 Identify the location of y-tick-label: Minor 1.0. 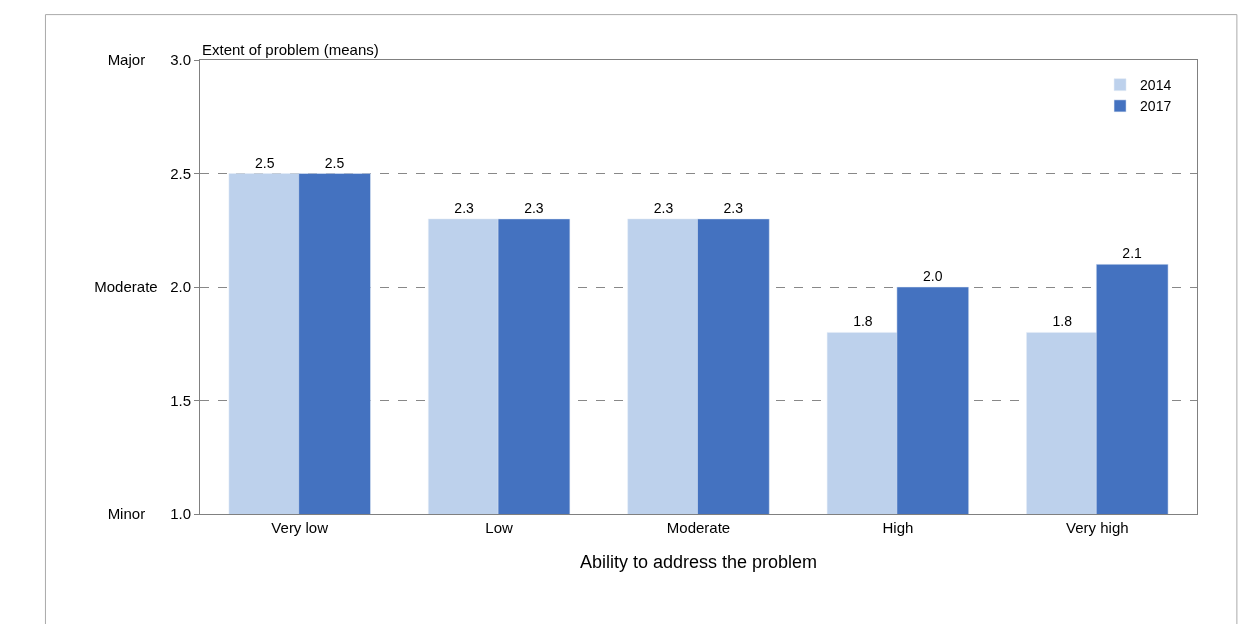
(149, 514).